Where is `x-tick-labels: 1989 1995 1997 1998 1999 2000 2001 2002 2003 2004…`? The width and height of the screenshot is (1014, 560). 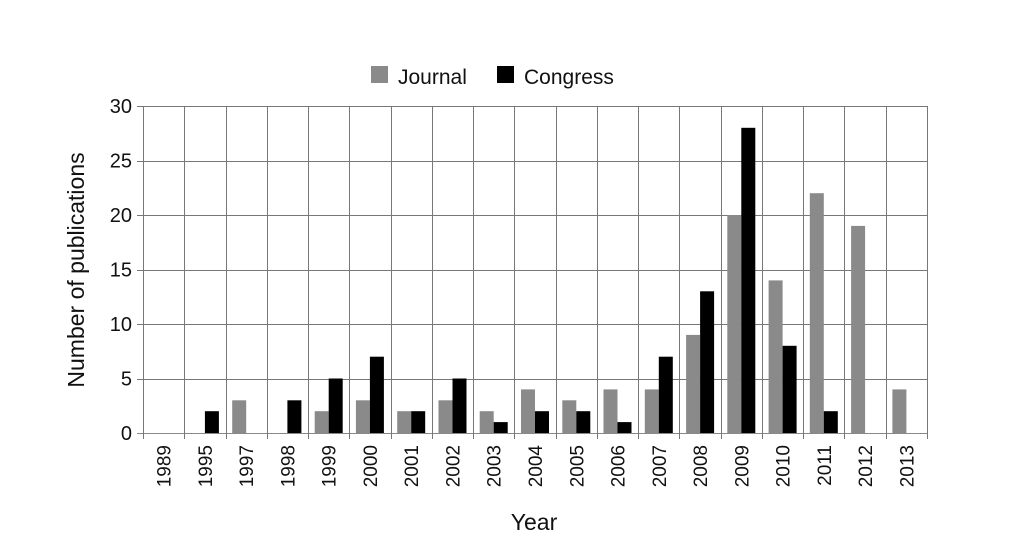 x-tick-labels: 1989 1995 1997 1998 1999 2000 2001 2002 2003 2004… is located at coordinates (537, 466).